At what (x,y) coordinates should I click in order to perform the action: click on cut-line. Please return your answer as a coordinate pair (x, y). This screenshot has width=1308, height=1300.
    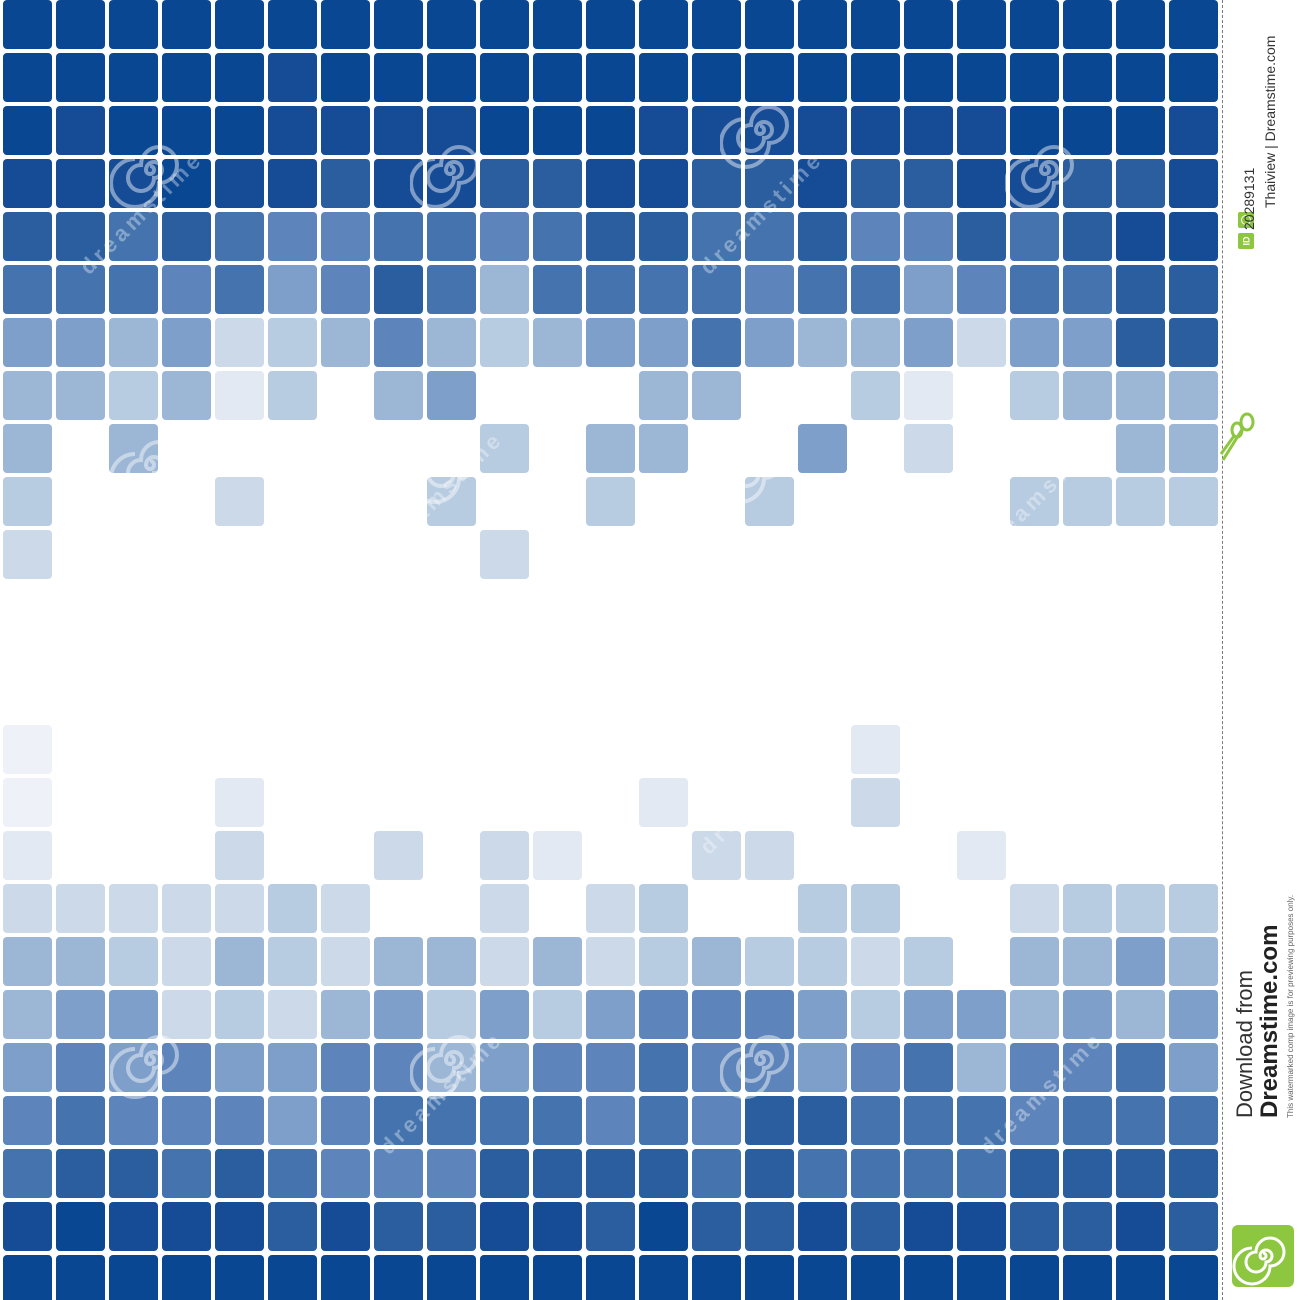
    Looking at the image, I should click on (1222, 650).